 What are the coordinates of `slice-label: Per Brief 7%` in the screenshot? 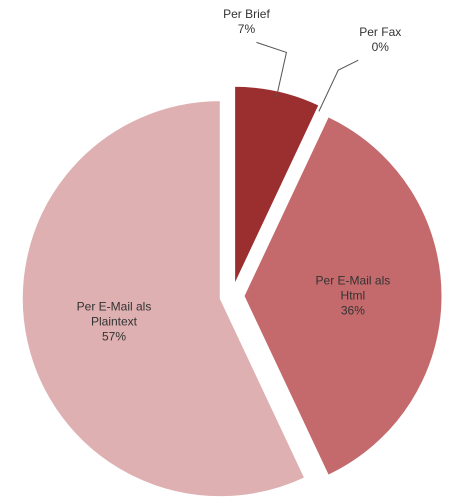 It's located at (246, 22).